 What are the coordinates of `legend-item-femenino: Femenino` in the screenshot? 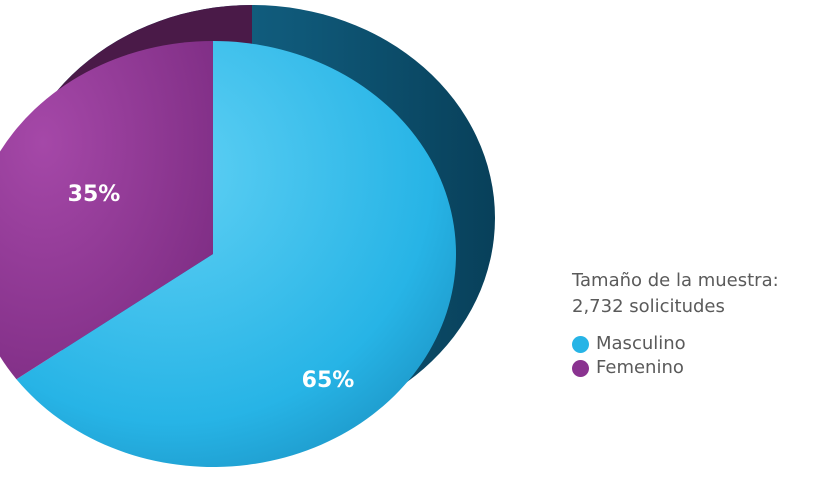 It's located at (675, 368).